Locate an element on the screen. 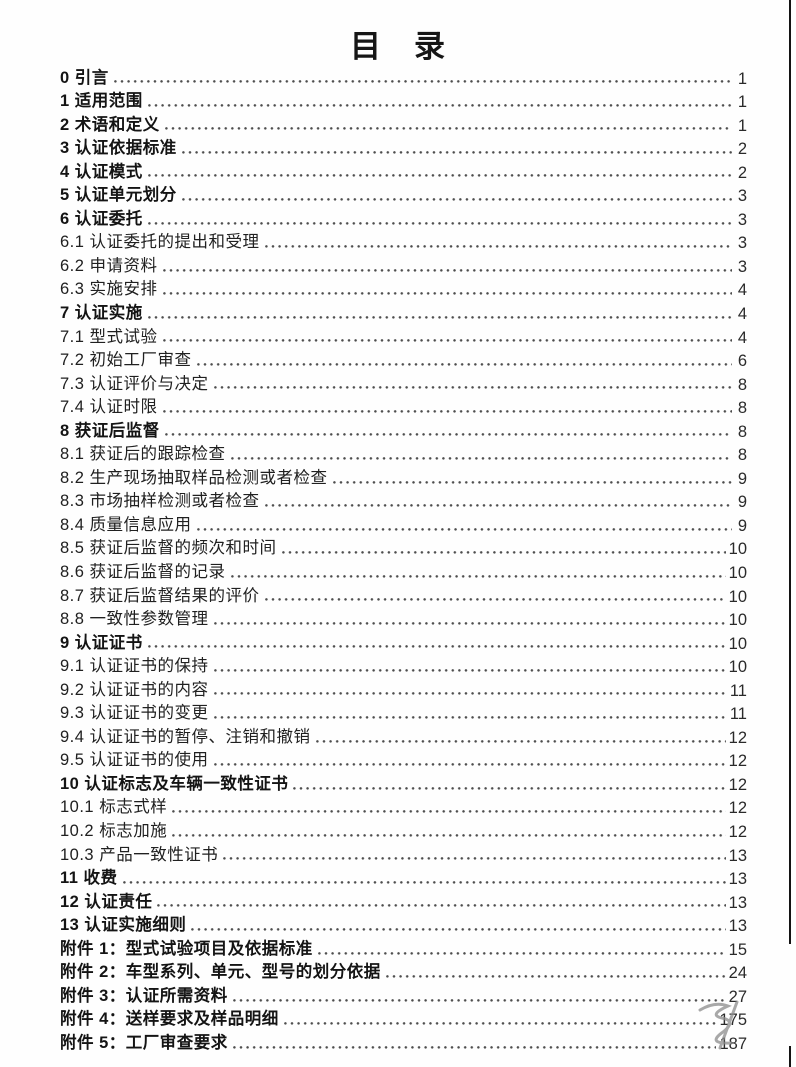 This screenshot has width=796, height=1067. toc-entry-label: 8.1 获证后的跟踪检查 is located at coordinates (143, 454).